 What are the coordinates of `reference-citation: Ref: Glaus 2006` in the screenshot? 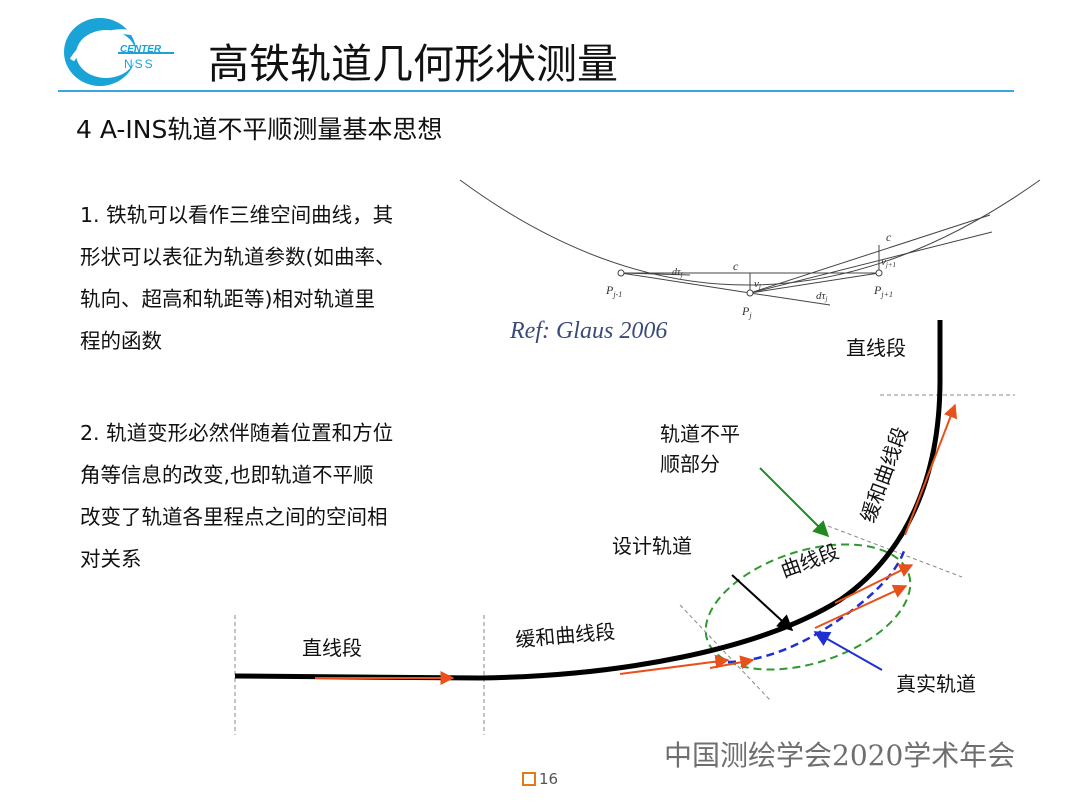 It's located at (589, 331).